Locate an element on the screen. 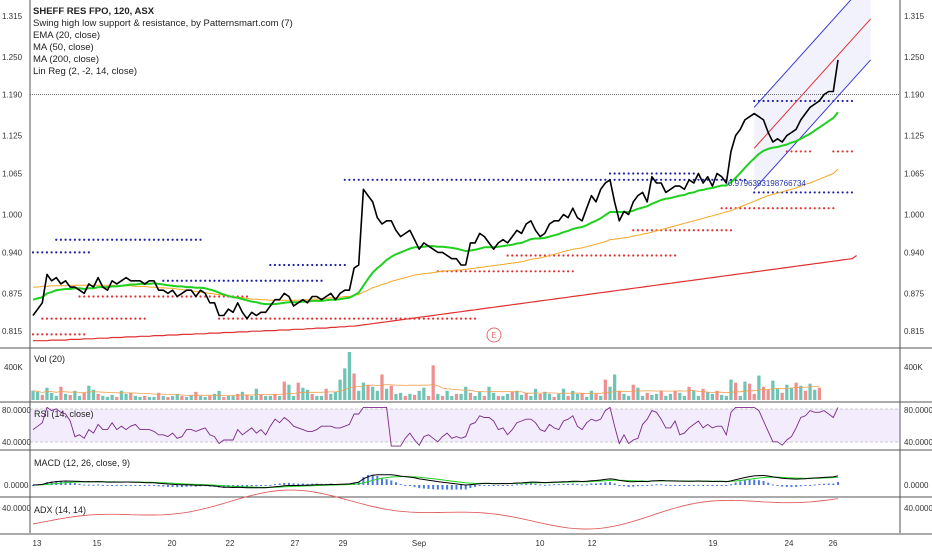 The height and width of the screenshot is (555, 932). indicator-ma200: MA (200, close) is located at coordinates (66, 59).